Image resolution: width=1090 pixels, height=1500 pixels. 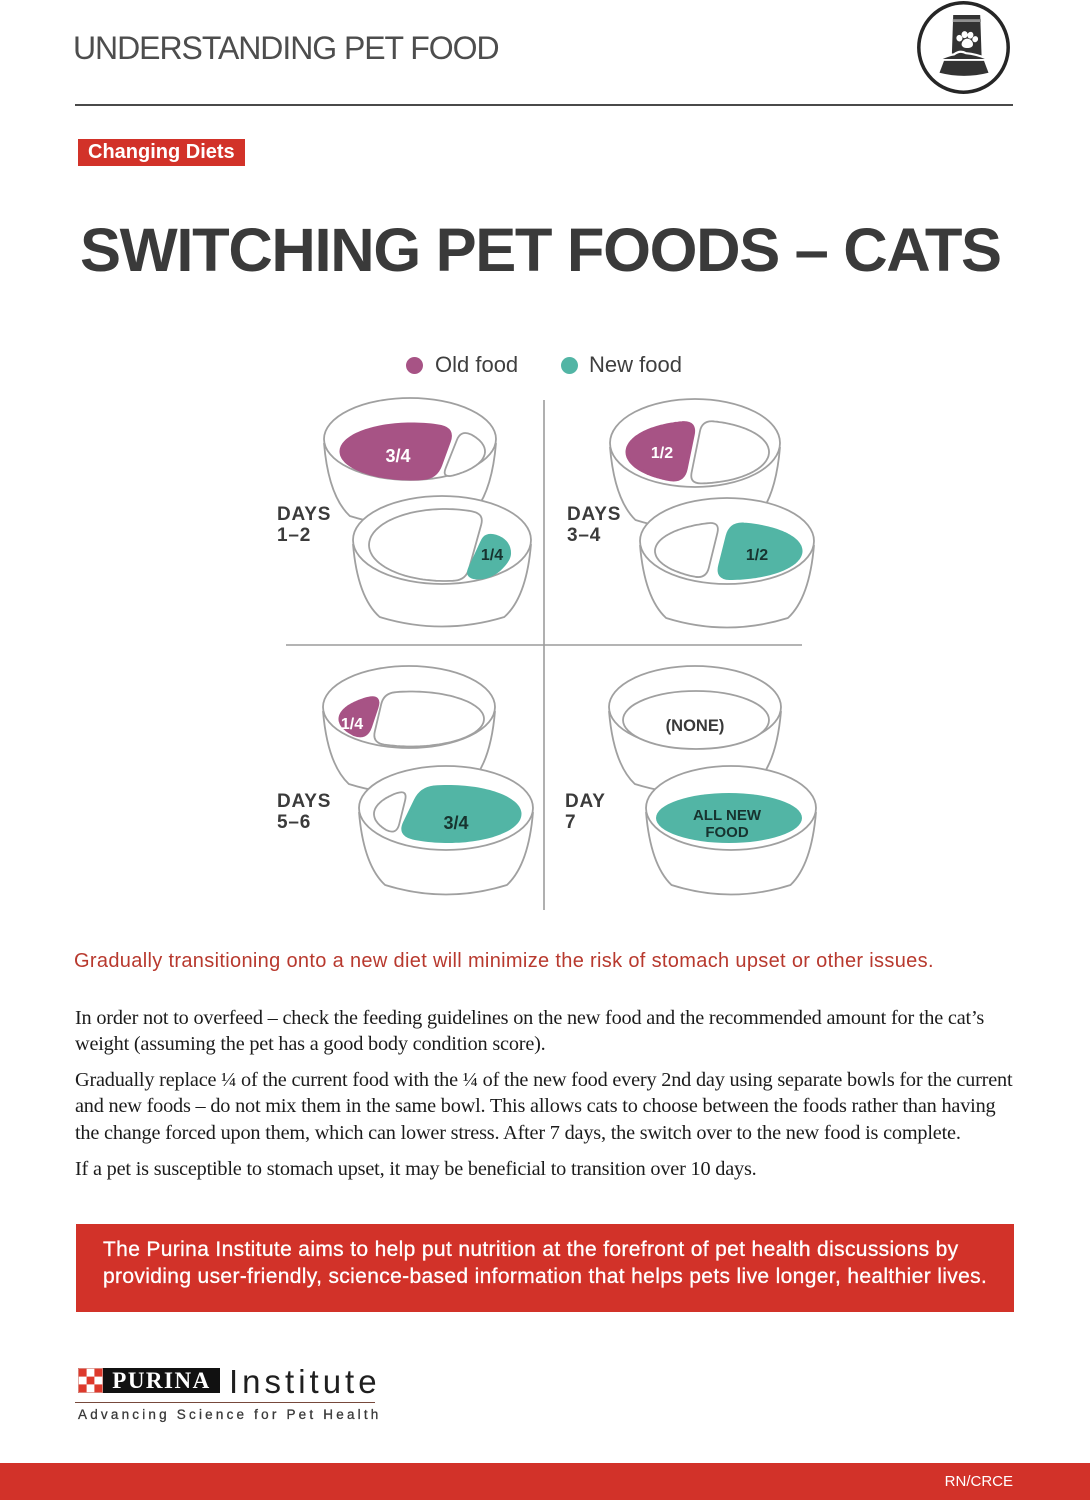 What do you see at coordinates (726, 832) in the screenshot?
I see `svg-text: FOOD` at bounding box center [726, 832].